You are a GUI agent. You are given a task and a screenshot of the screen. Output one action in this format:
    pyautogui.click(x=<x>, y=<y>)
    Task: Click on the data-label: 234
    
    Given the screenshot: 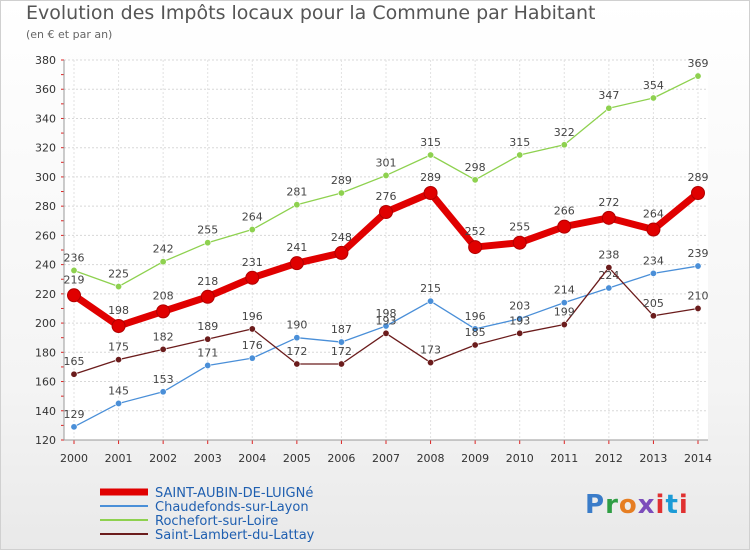 What is the action you would take?
    pyautogui.click(x=653, y=260)
    